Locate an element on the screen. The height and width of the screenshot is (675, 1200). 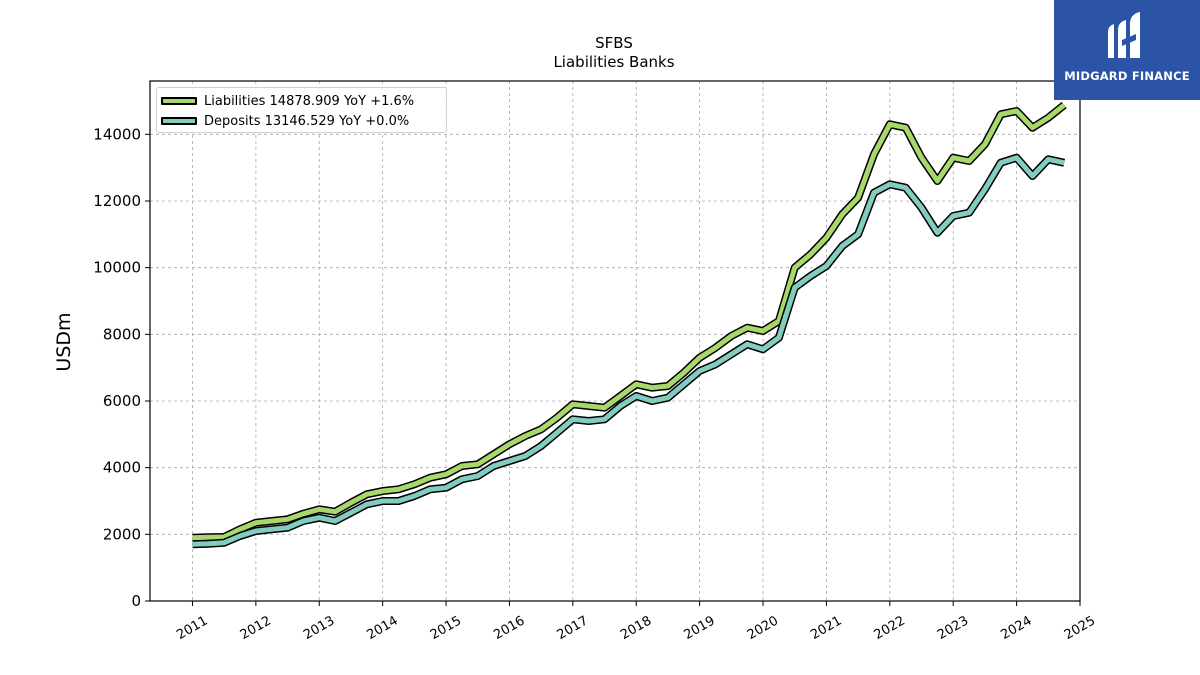
x-tick-label: 2024 is located at coordinates (1016, 628).